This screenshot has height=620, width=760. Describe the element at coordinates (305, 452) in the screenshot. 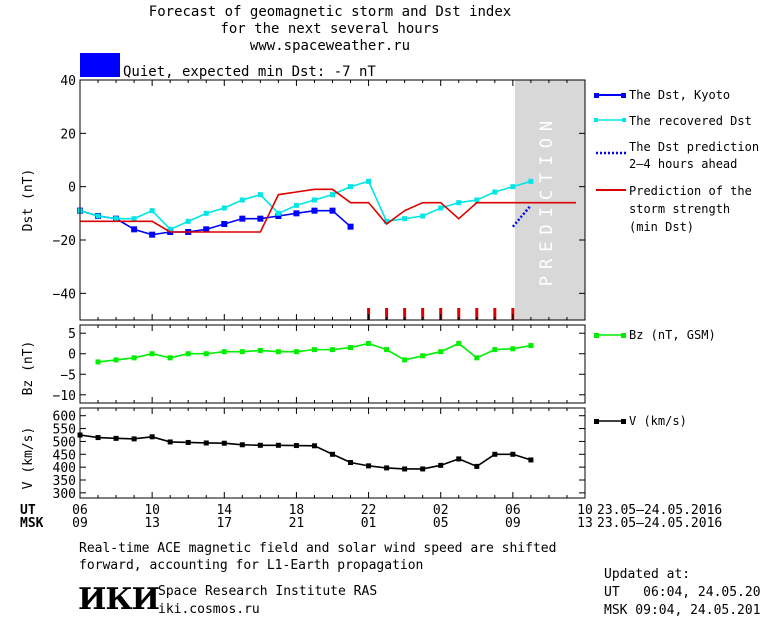

I see `speed-panel` at that location.